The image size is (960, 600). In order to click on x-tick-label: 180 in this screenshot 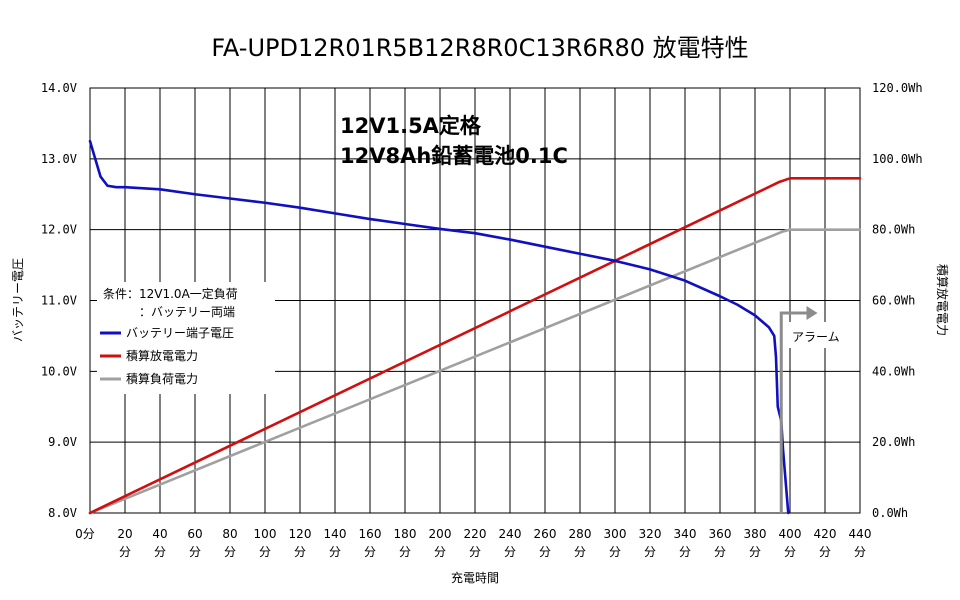, I will do `click(405, 534)`.